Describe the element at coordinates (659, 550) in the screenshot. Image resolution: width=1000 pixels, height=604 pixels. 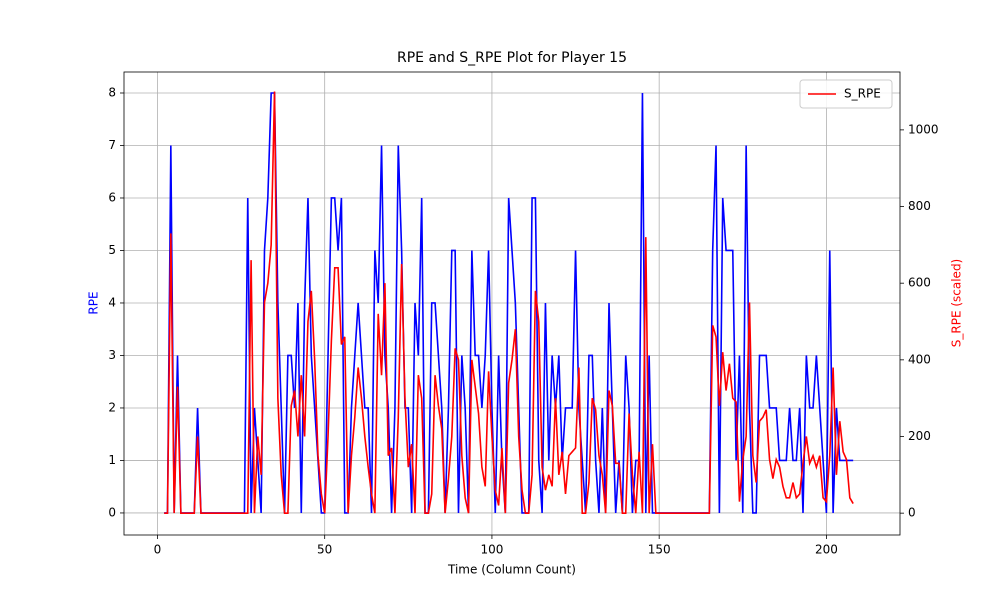
I see `x-tick-label: 150` at that location.